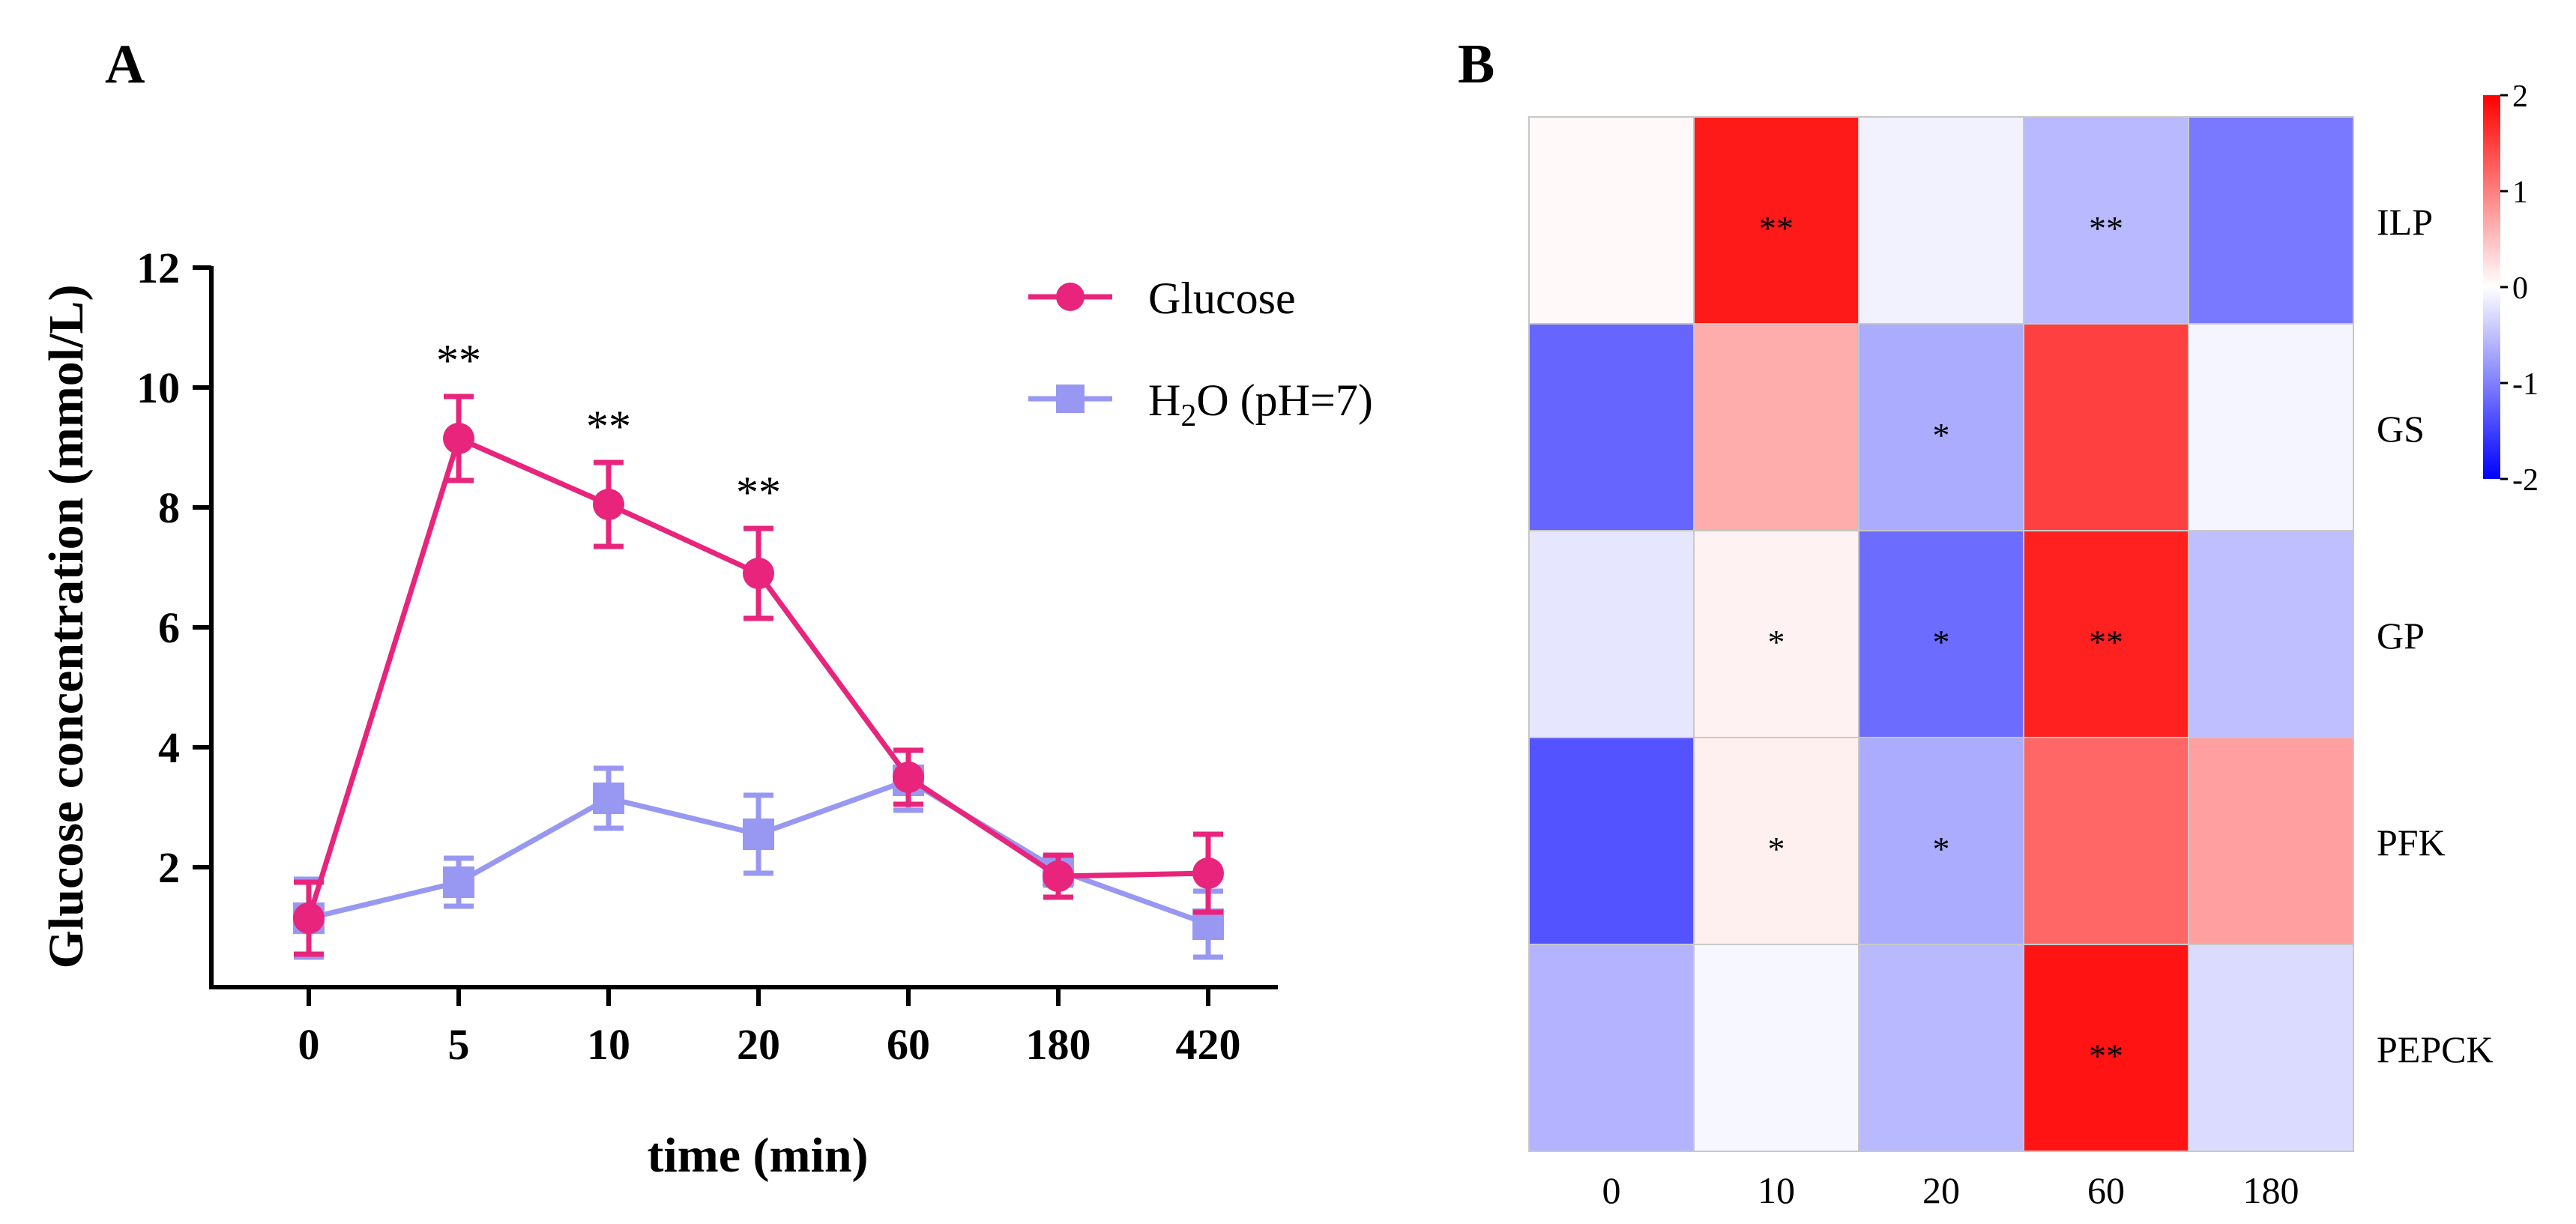  I want to click on x-tick-label: 180, so click(1058, 1044).